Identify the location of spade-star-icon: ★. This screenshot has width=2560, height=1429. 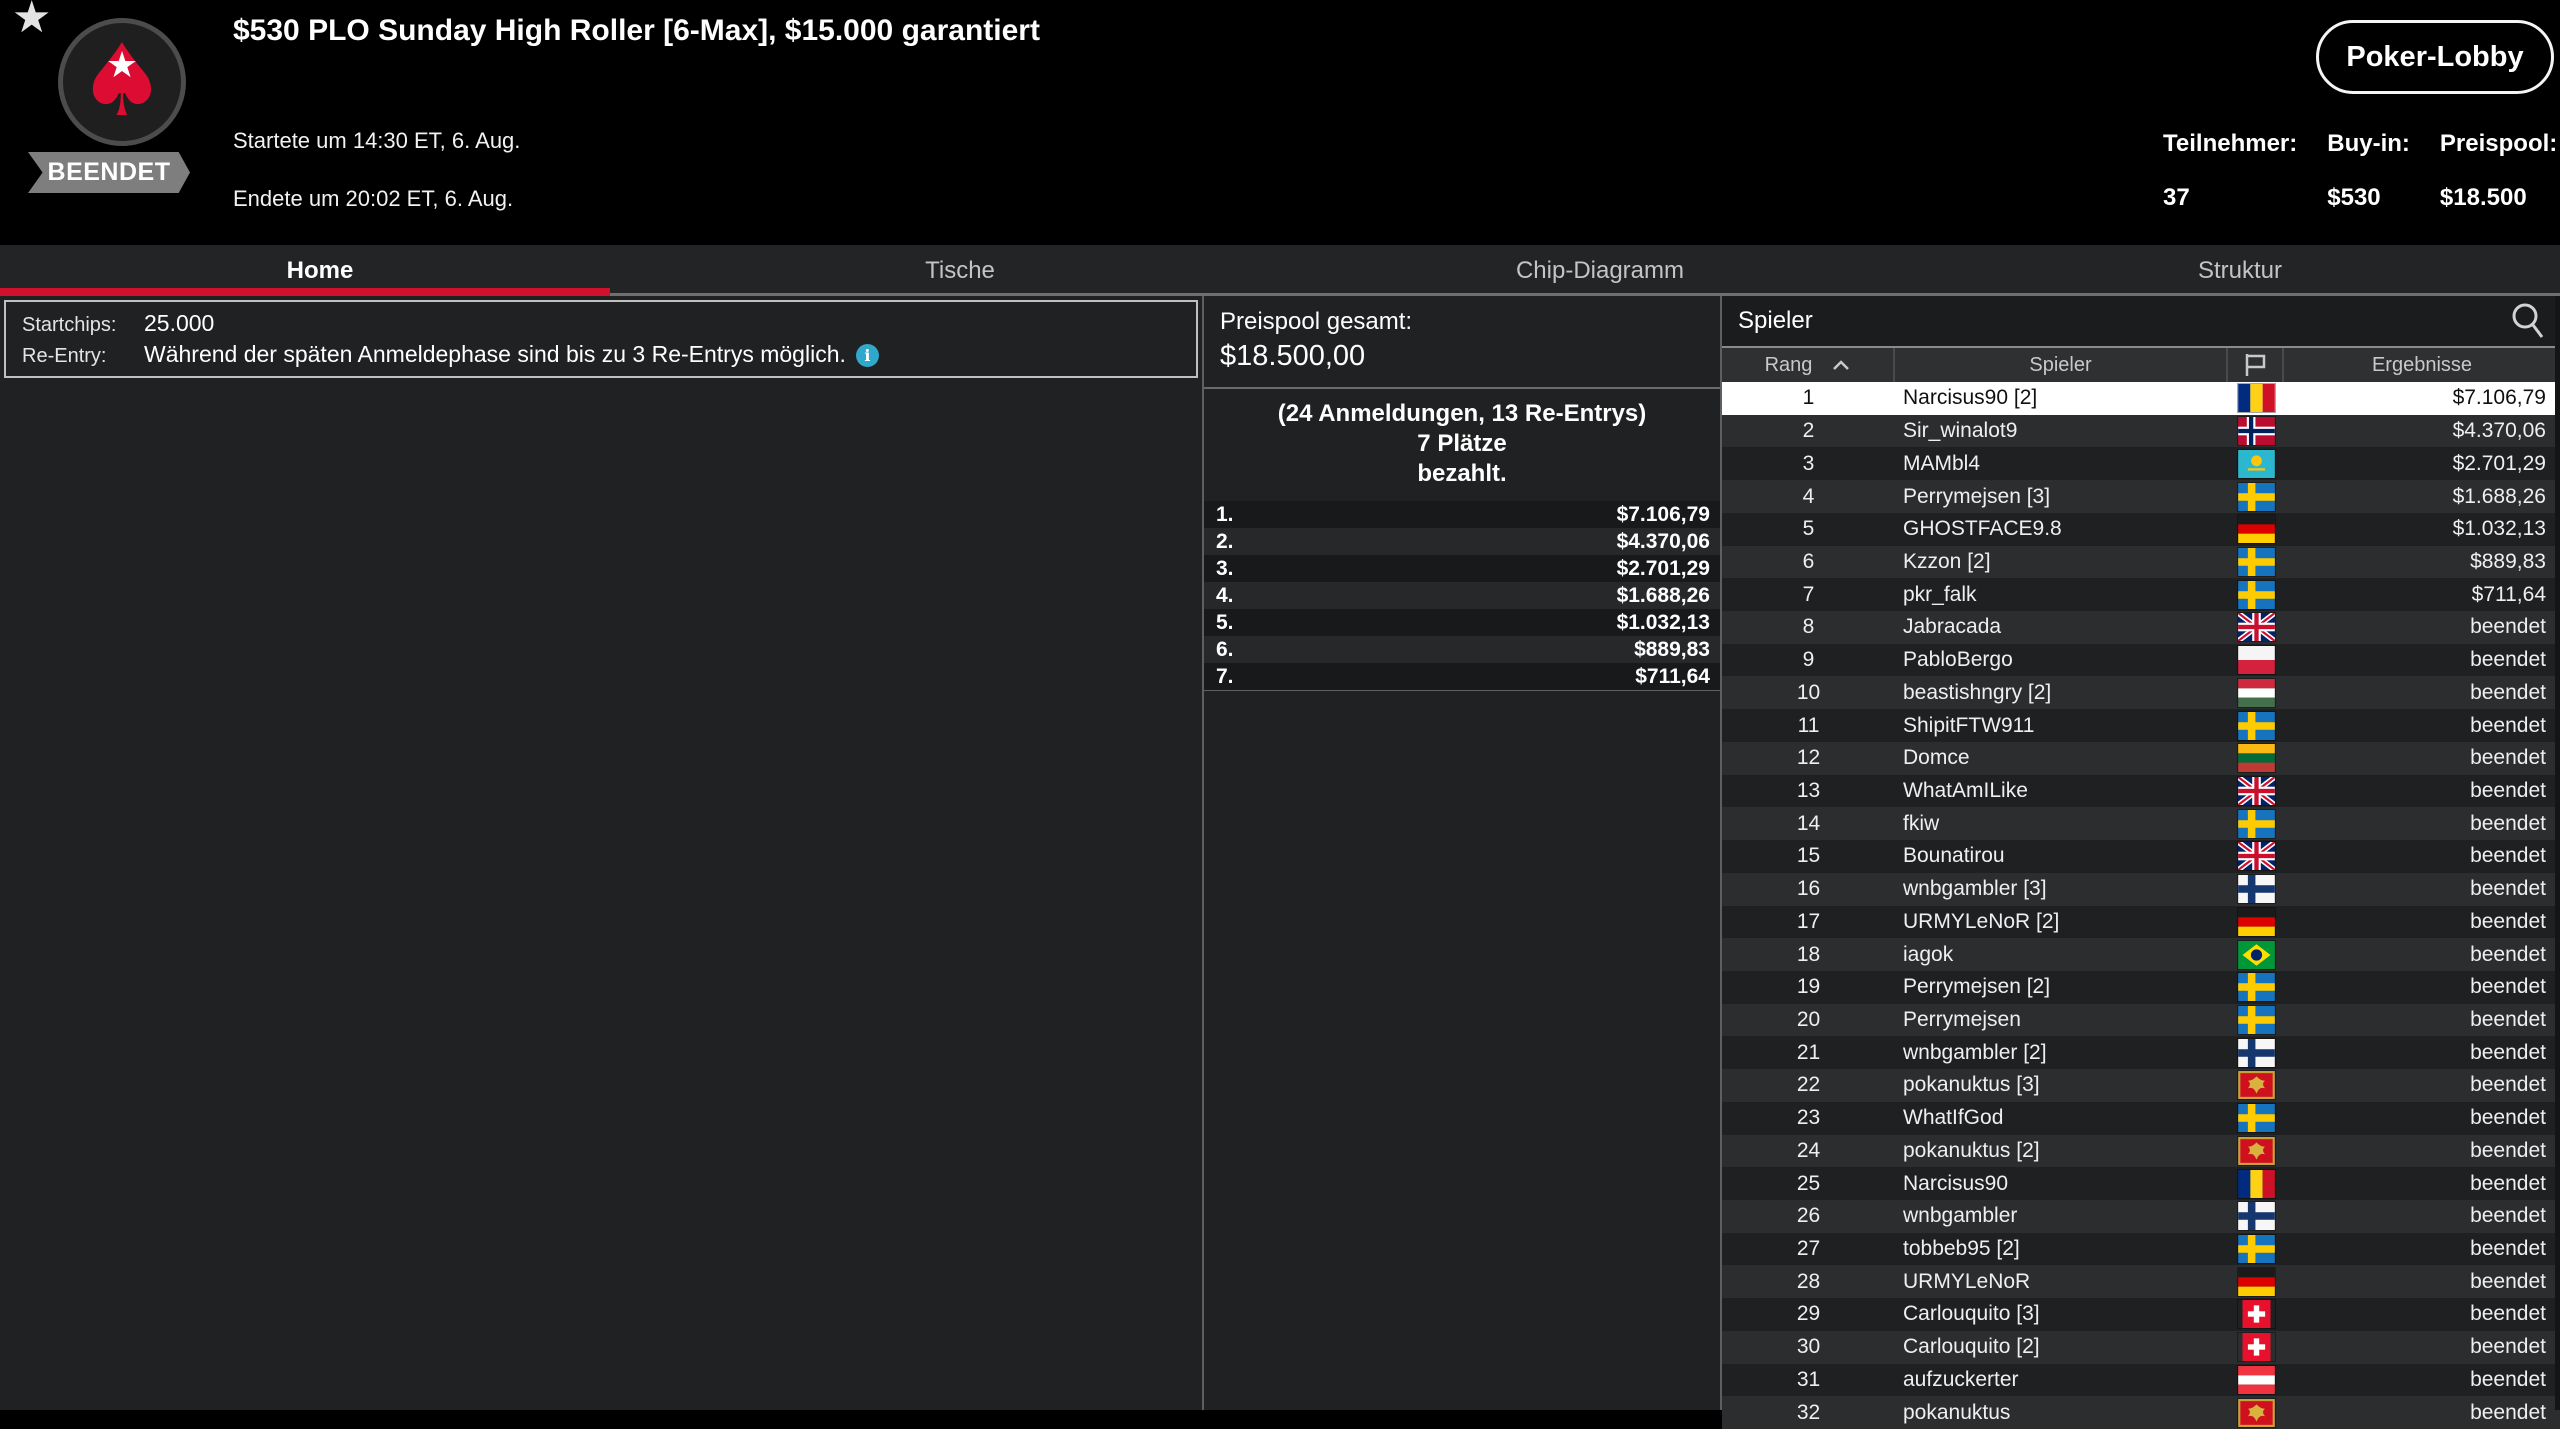
(122, 64).